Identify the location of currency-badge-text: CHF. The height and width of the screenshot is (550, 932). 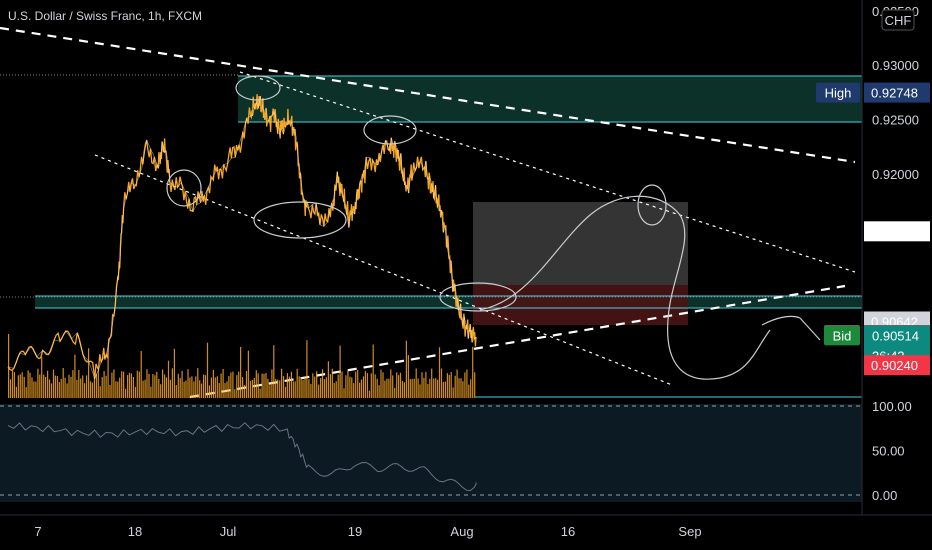
(898, 20).